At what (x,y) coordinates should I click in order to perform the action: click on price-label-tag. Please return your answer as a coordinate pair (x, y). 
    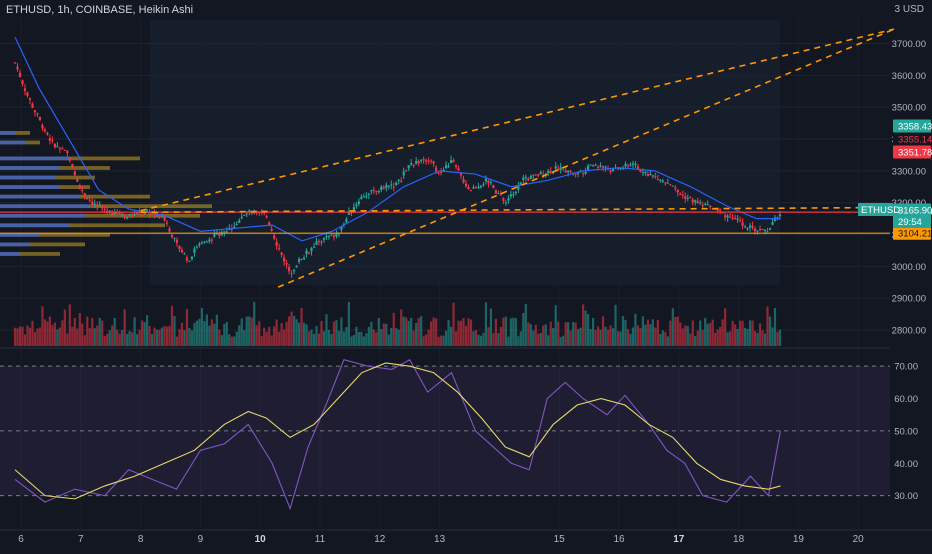
    Looking at the image, I should click on (912, 210).